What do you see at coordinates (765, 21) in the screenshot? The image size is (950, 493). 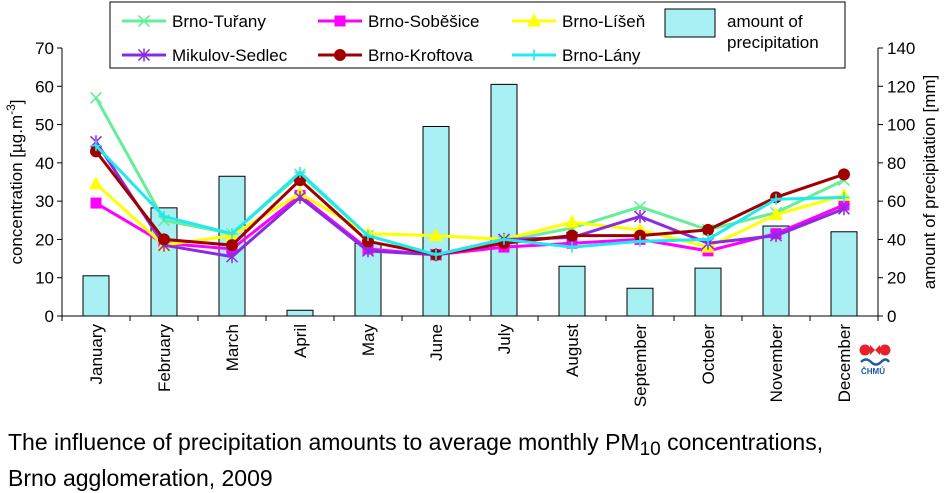 I see `legend-bar-label: amount of` at bounding box center [765, 21].